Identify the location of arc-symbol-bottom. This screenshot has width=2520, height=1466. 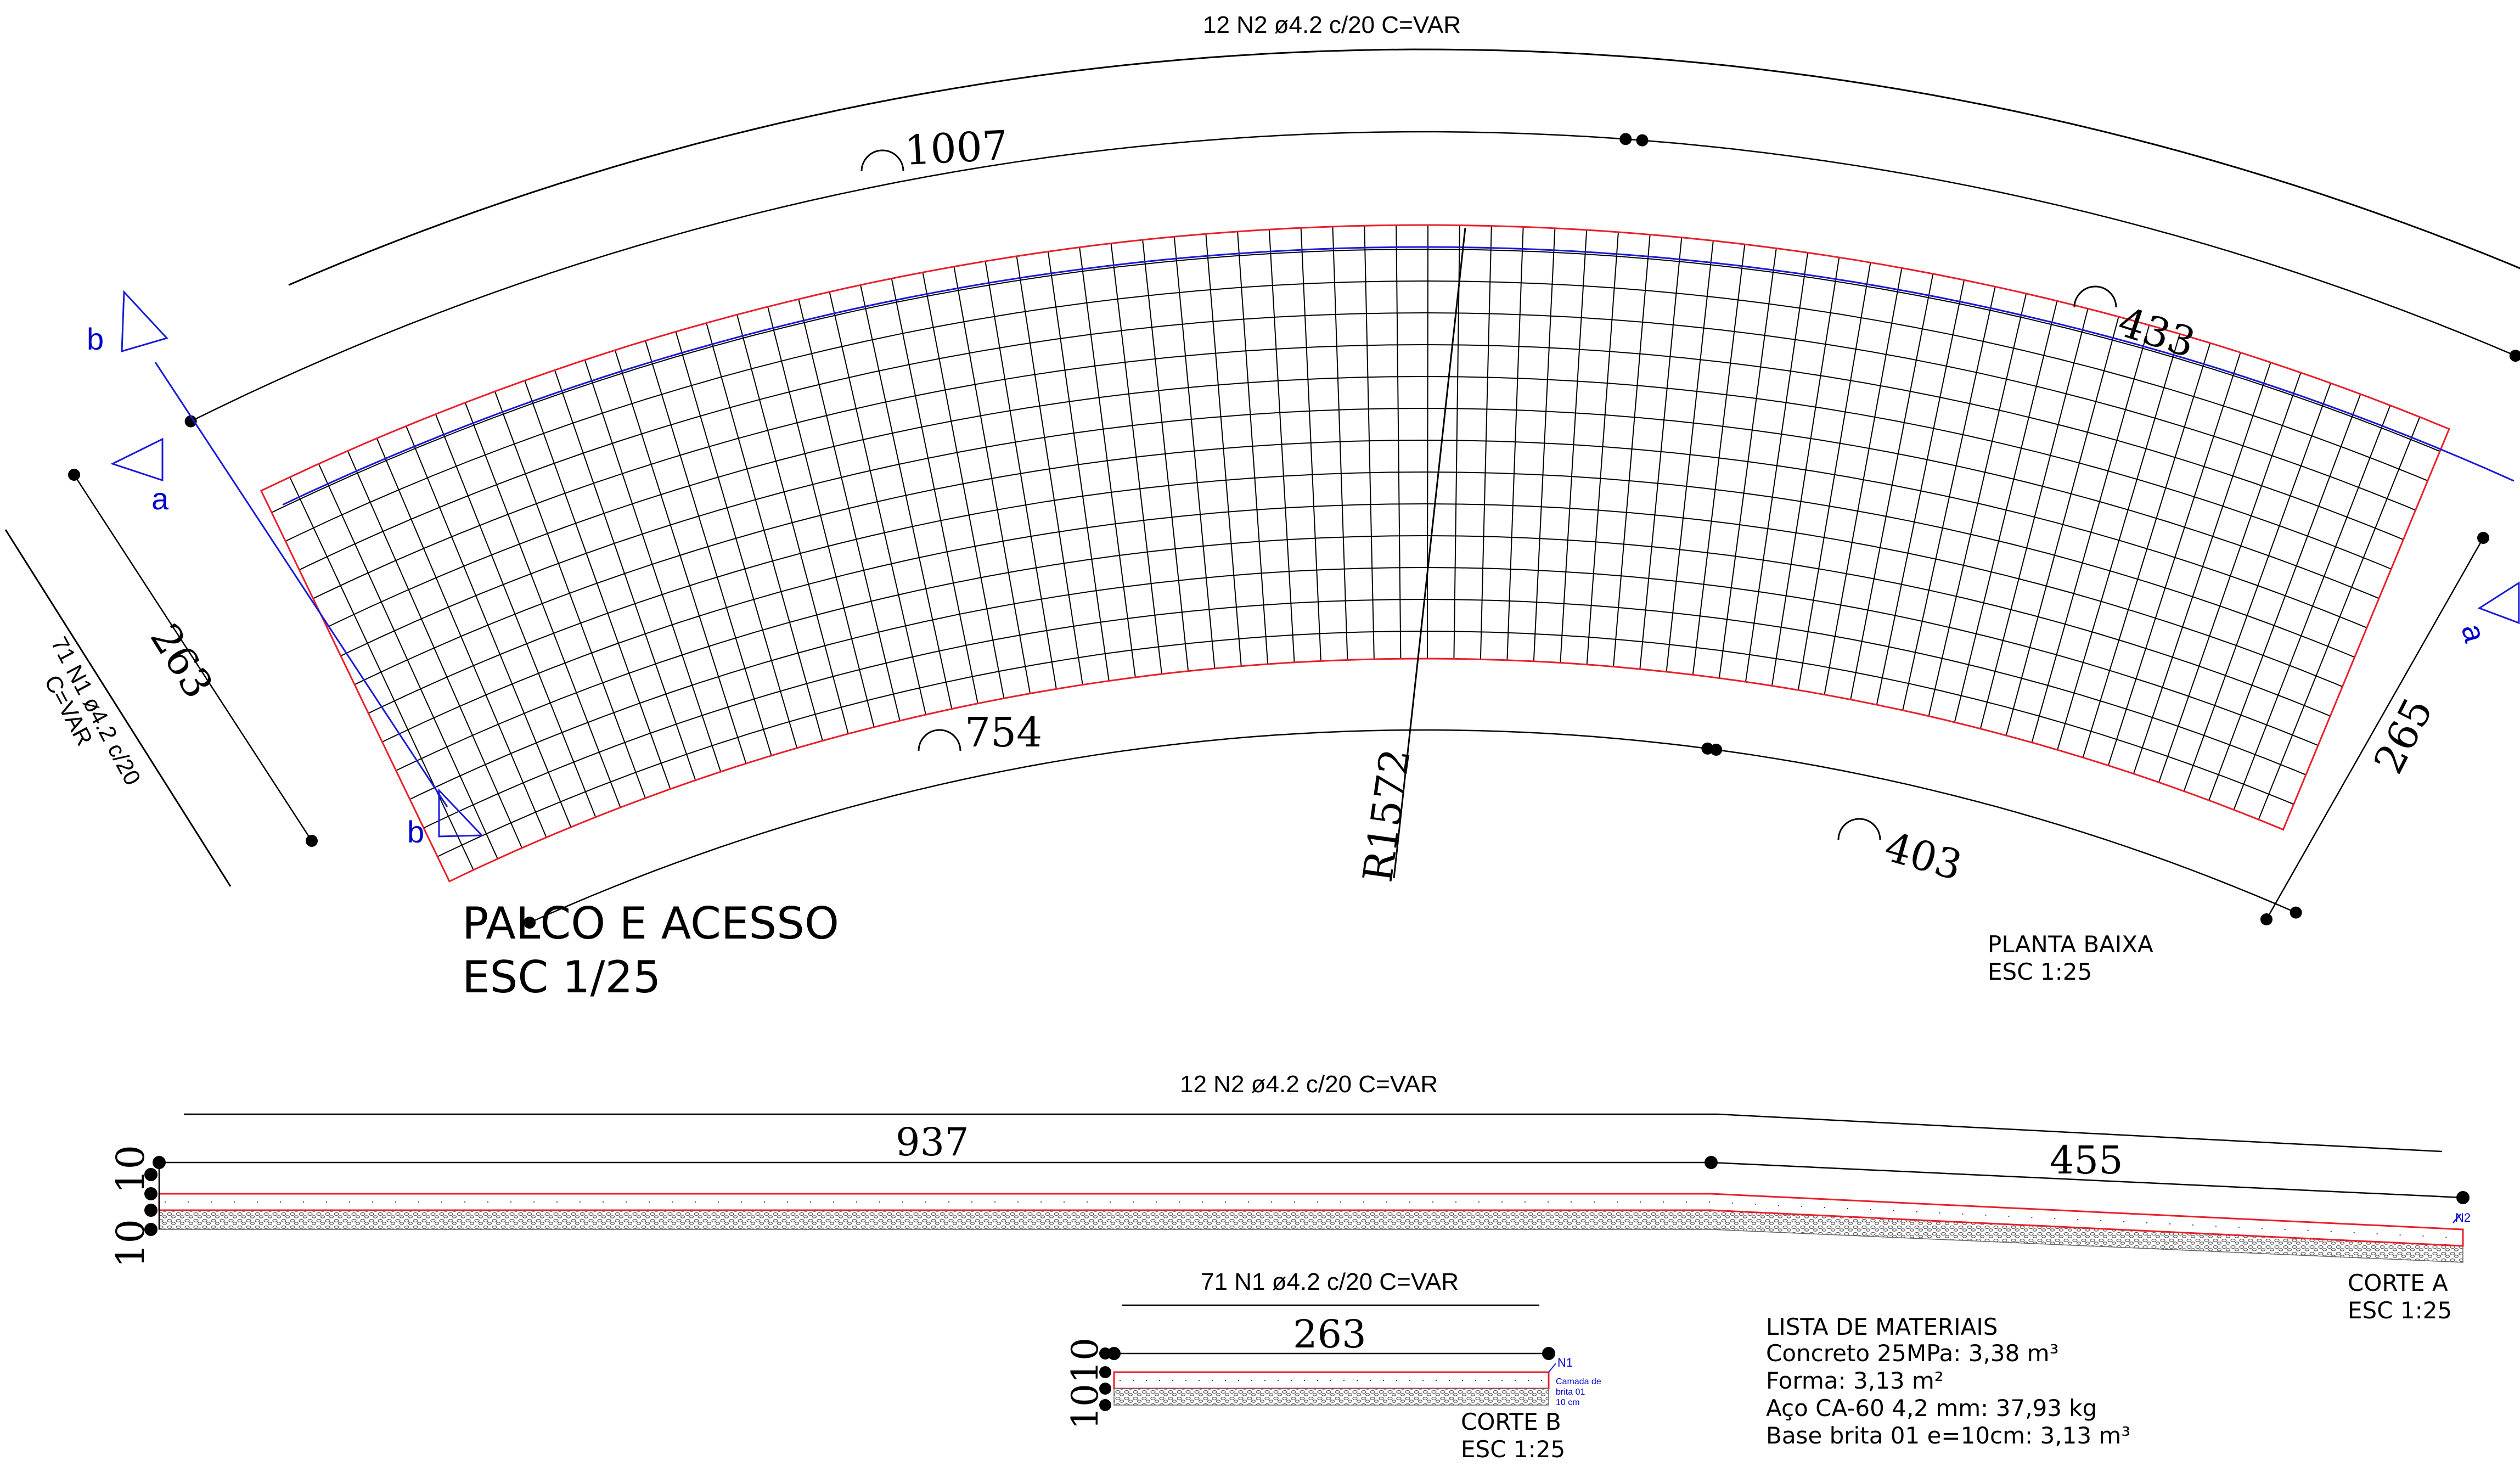
(939, 740).